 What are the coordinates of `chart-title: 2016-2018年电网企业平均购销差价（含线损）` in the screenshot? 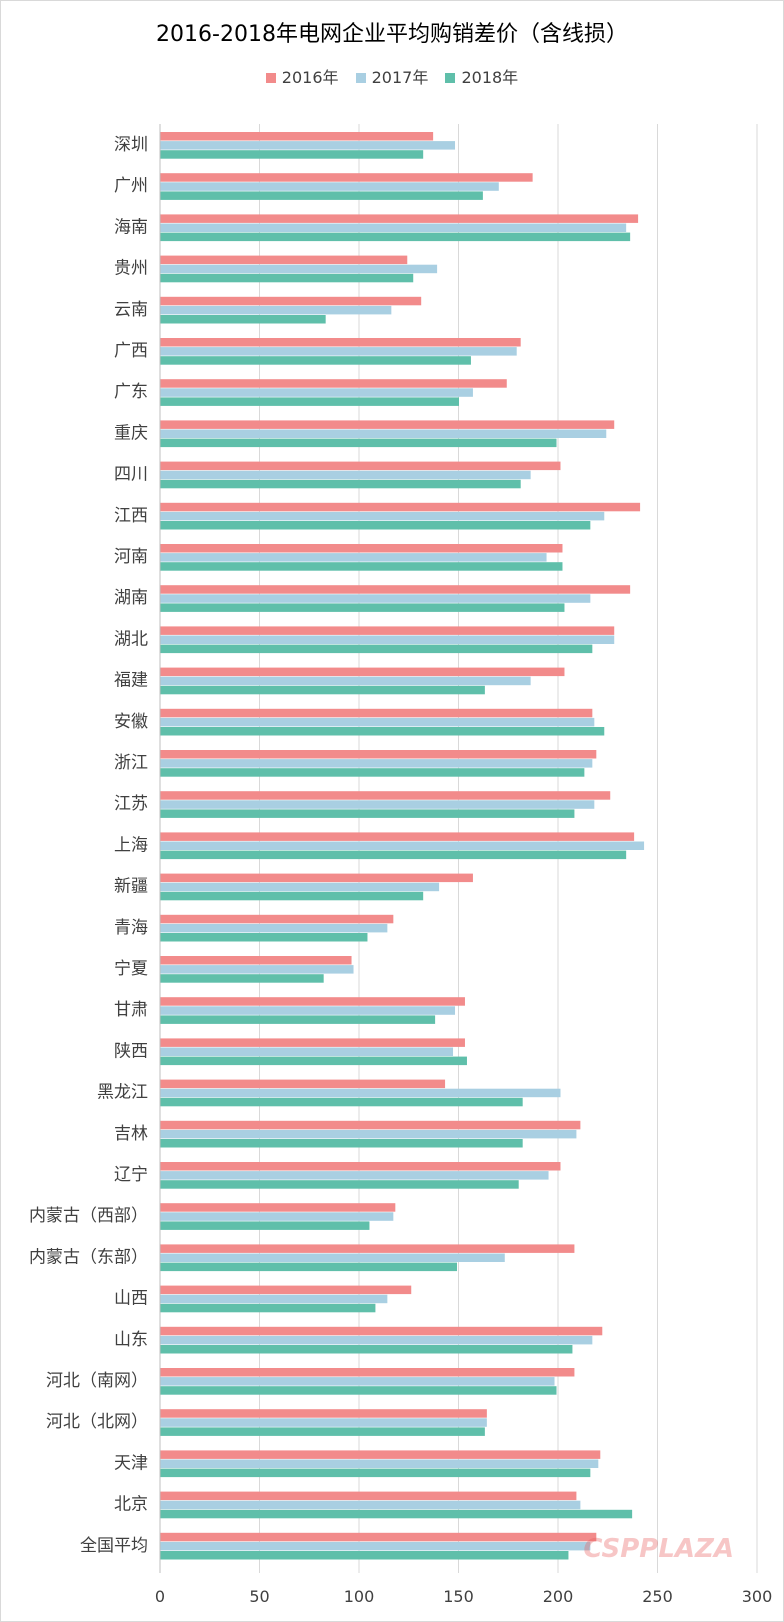 It's located at (392, 34).